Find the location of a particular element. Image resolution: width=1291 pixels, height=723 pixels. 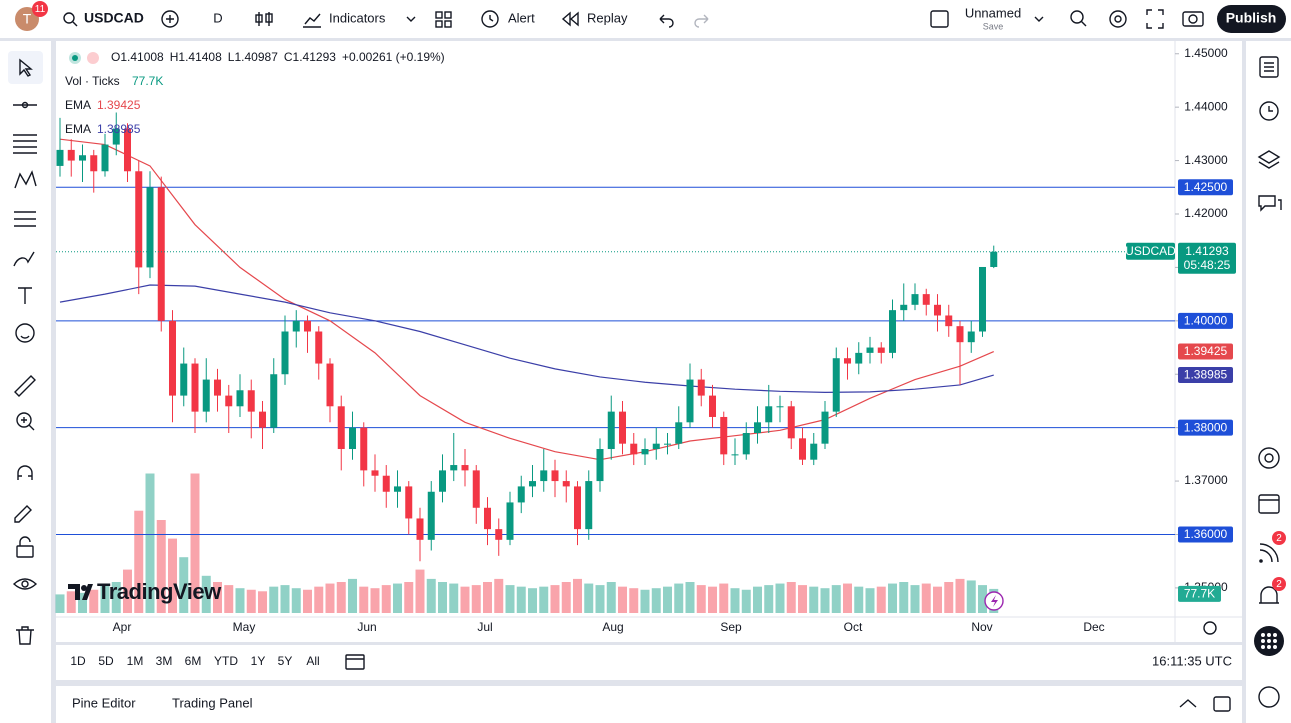

brush-tool is located at coordinates (24, 259).